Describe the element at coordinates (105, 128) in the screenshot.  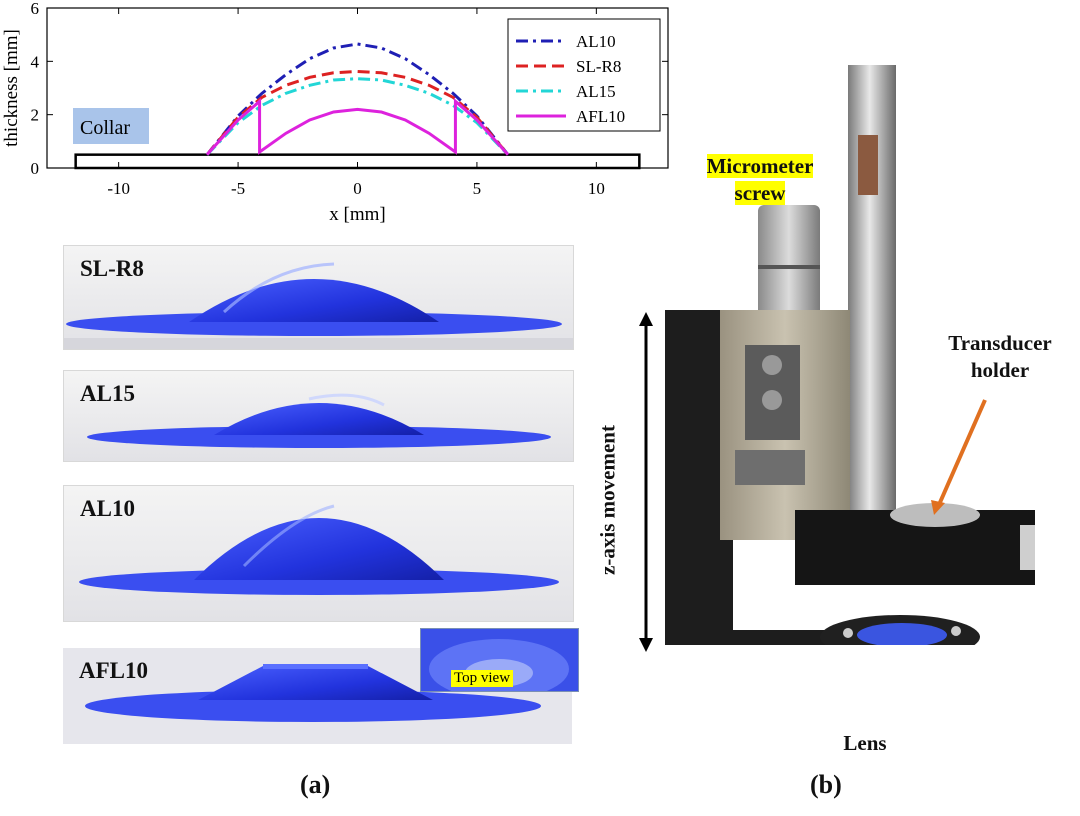
I see `collar-annotation: Collar` at that location.